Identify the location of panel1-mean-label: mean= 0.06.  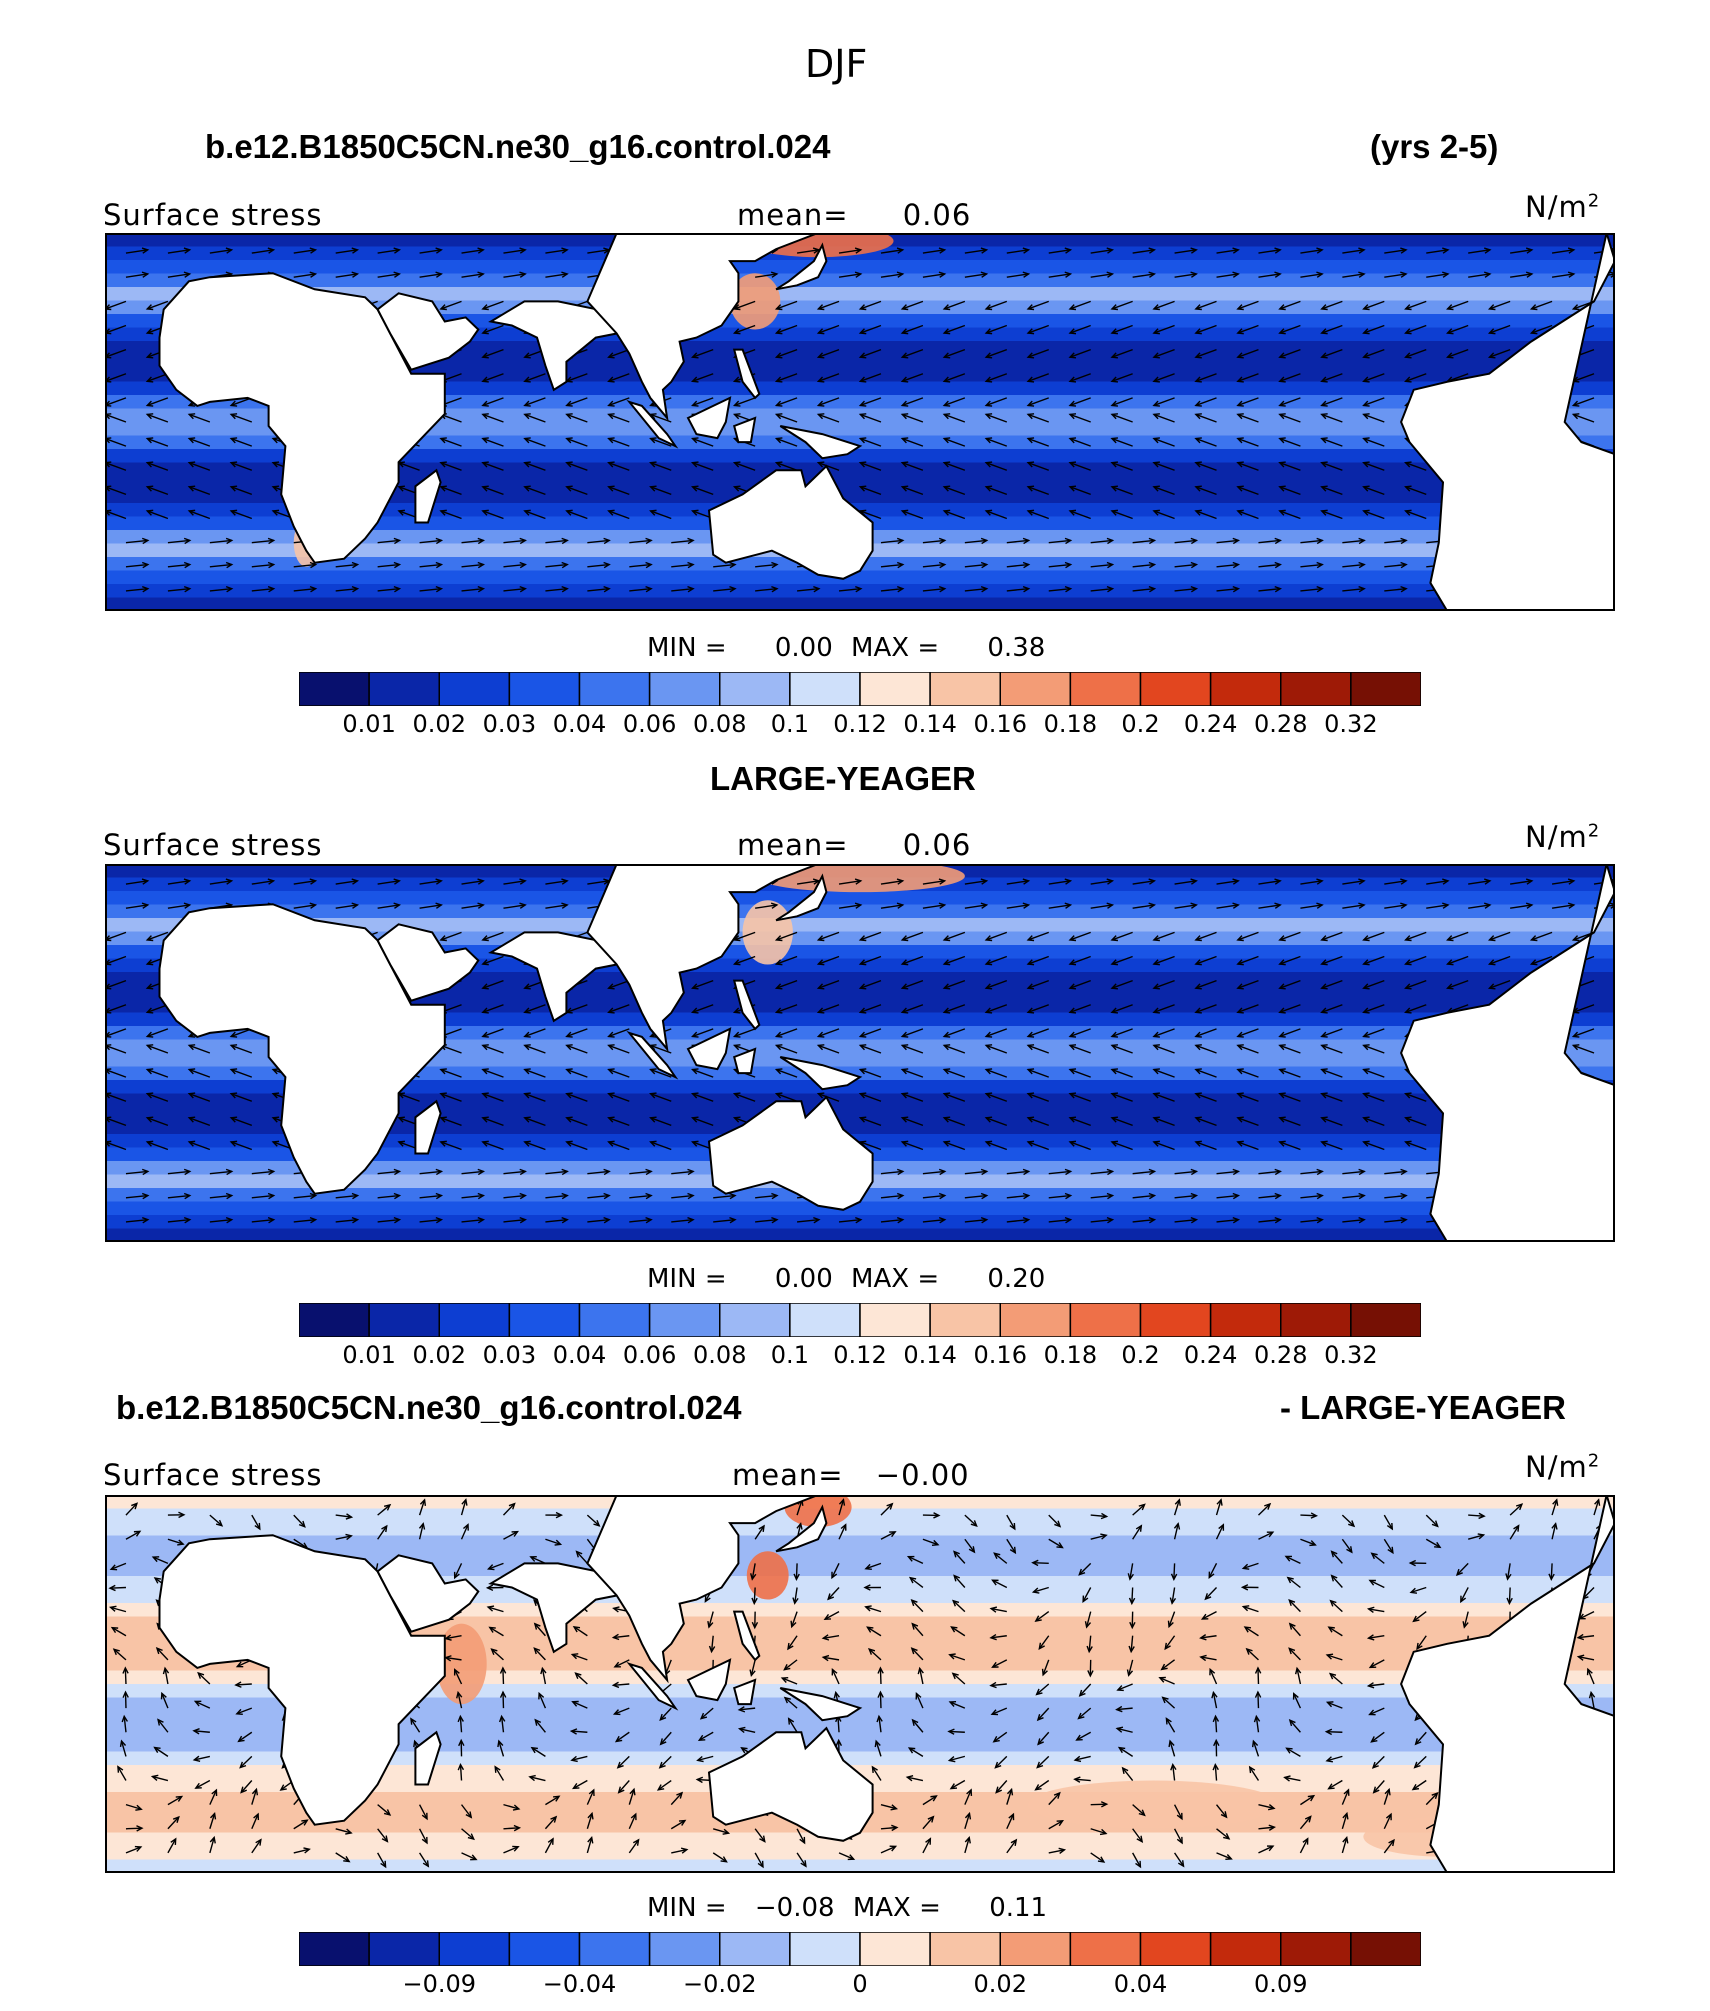
(854, 215).